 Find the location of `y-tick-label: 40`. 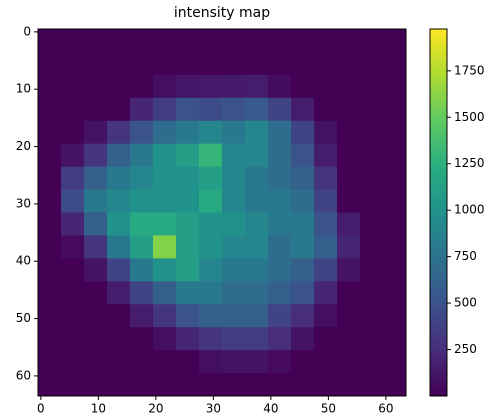

y-tick-label: 40 is located at coordinates (23, 261).